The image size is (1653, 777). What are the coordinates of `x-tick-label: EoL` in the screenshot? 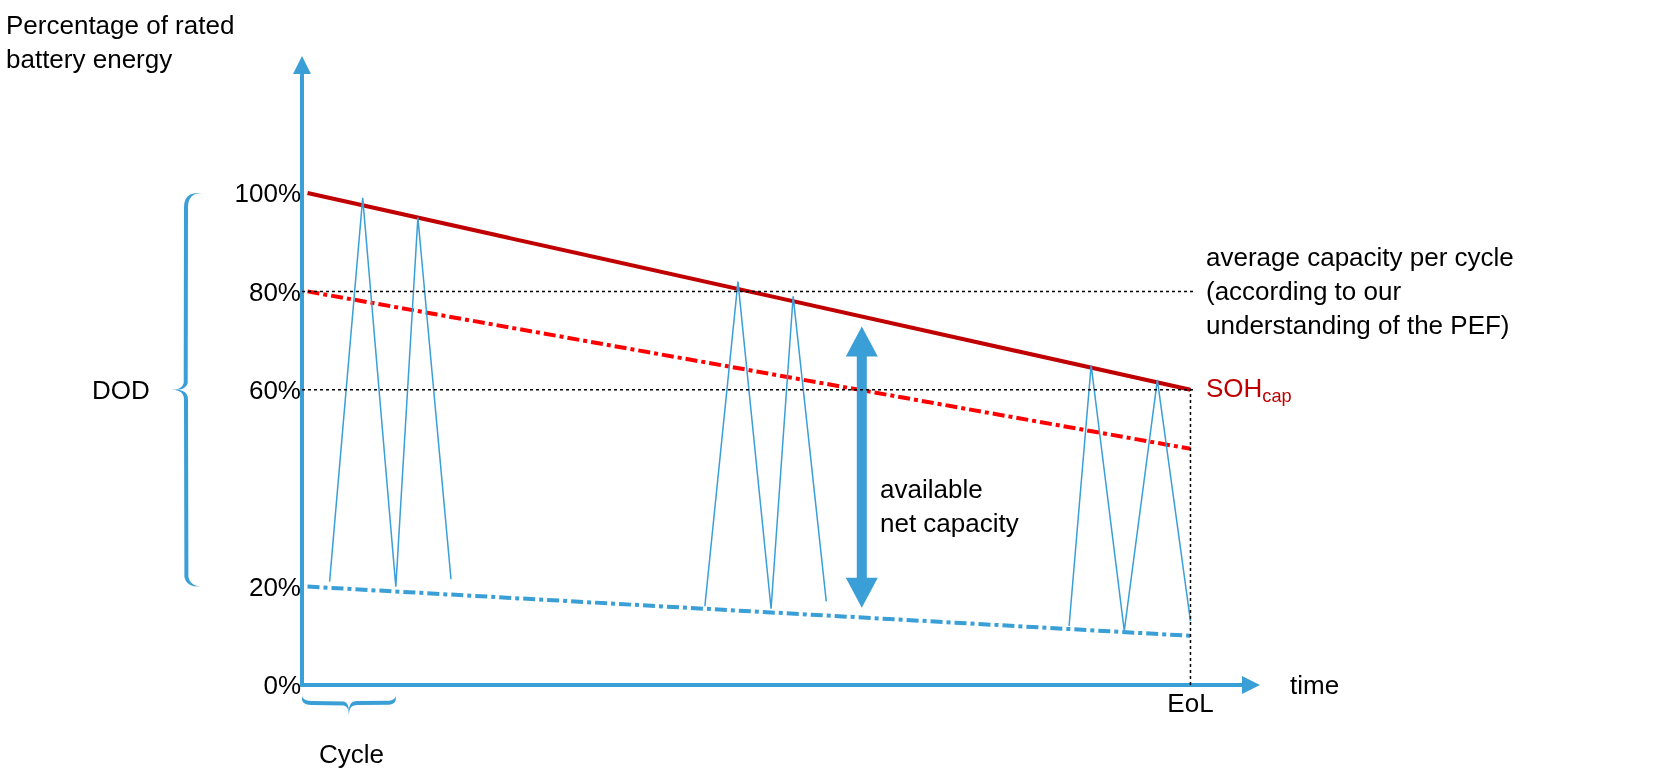 It's located at (1190, 703).